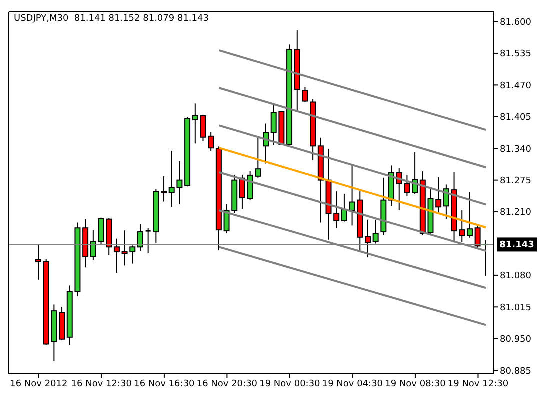 The height and width of the screenshot is (400, 550). Describe the element at coordinates (478, 384) in the screenshot. I see `x-tick-label: 19 Nov 12:30` at that location.